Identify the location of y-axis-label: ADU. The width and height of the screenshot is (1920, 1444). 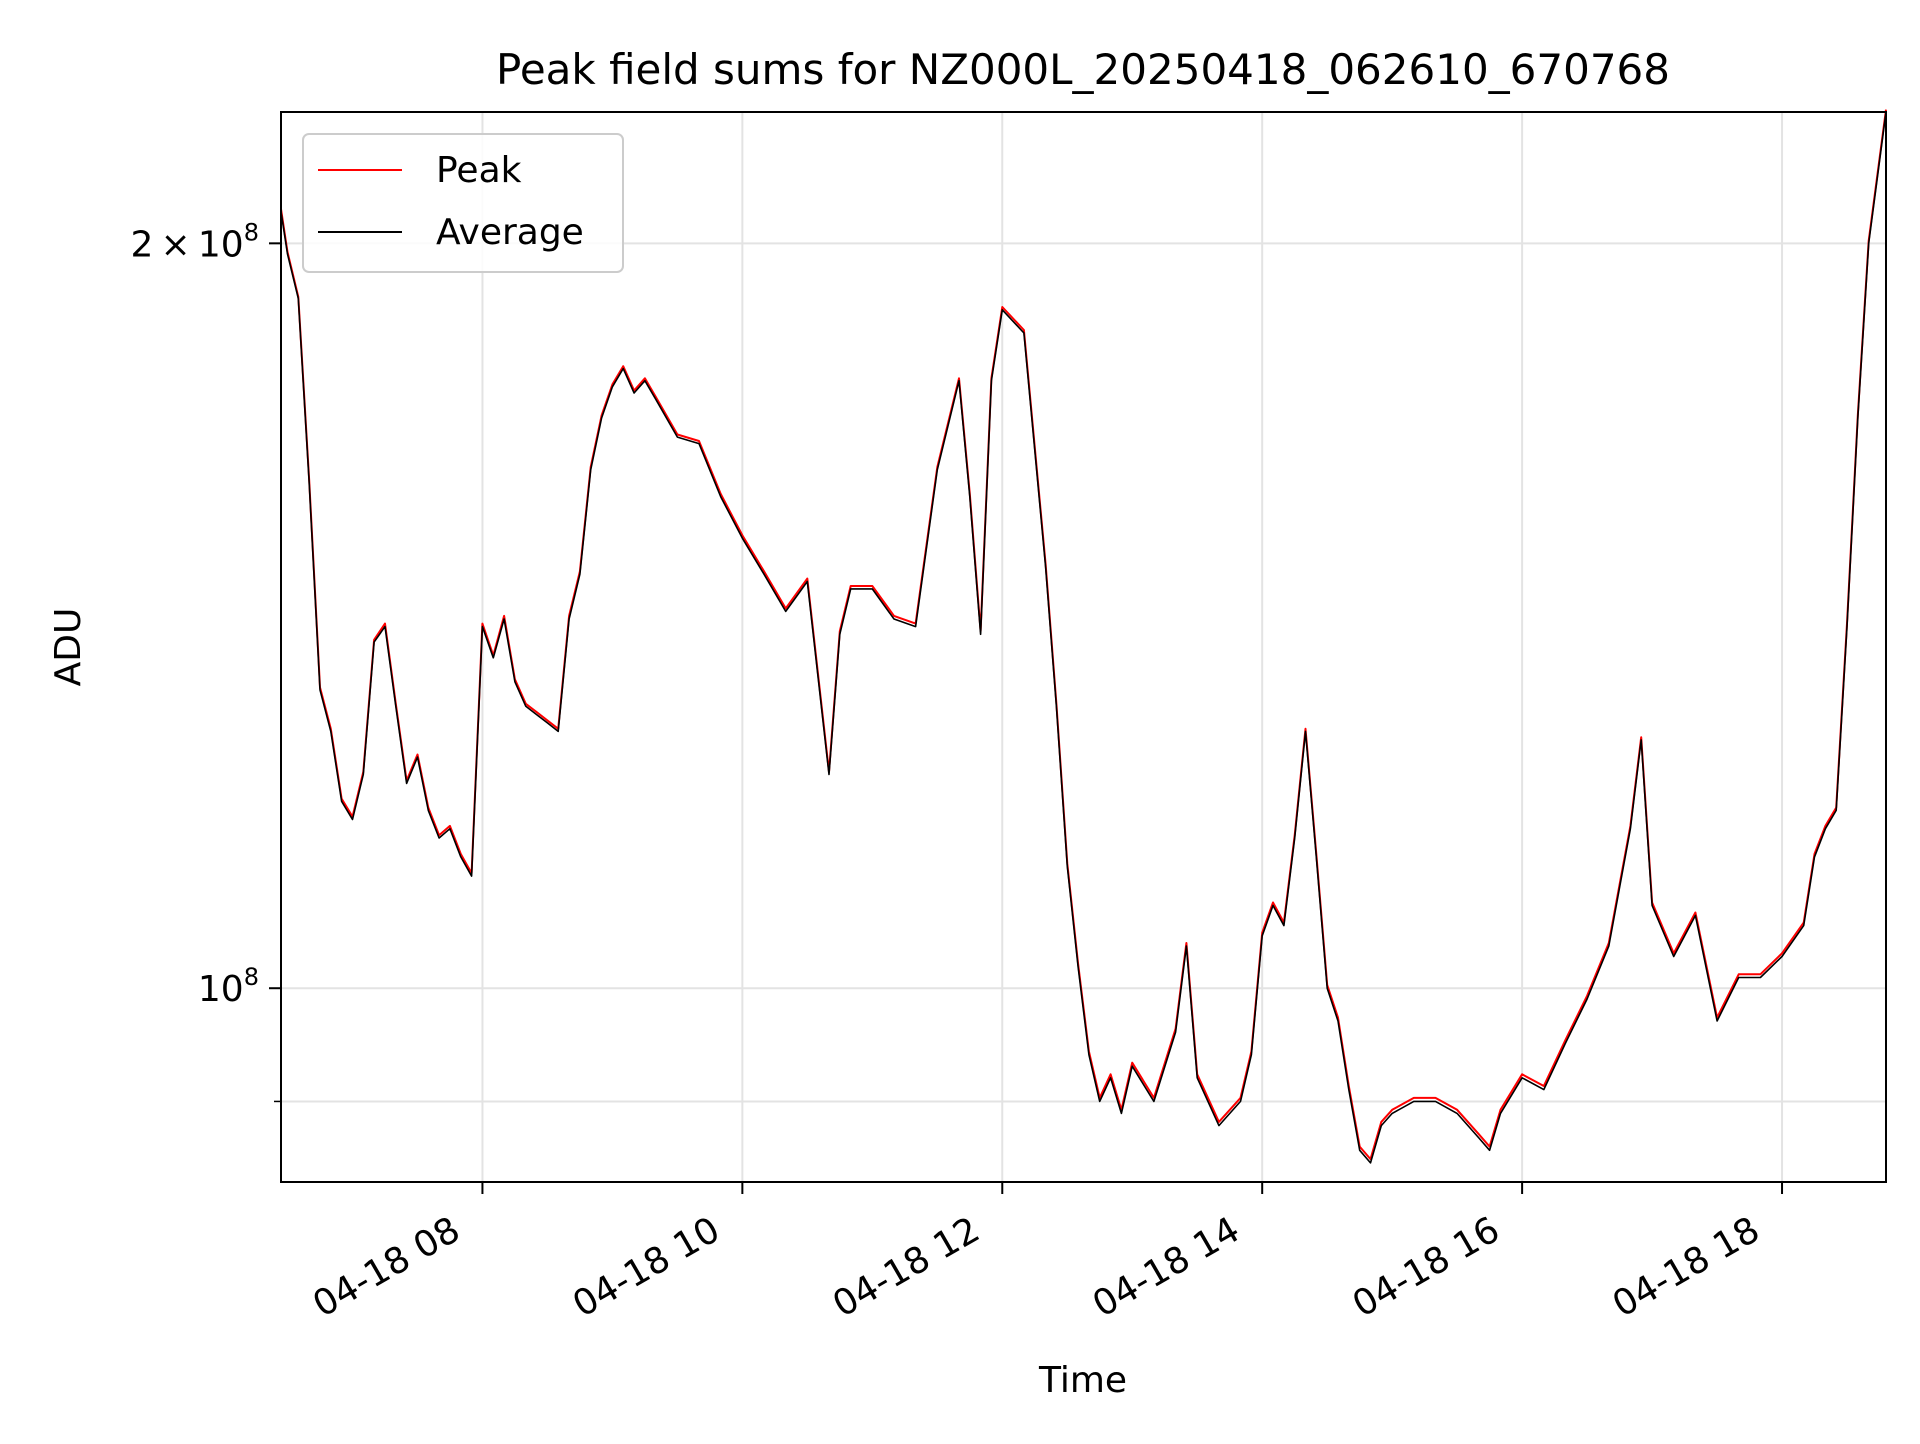
(68, 647).